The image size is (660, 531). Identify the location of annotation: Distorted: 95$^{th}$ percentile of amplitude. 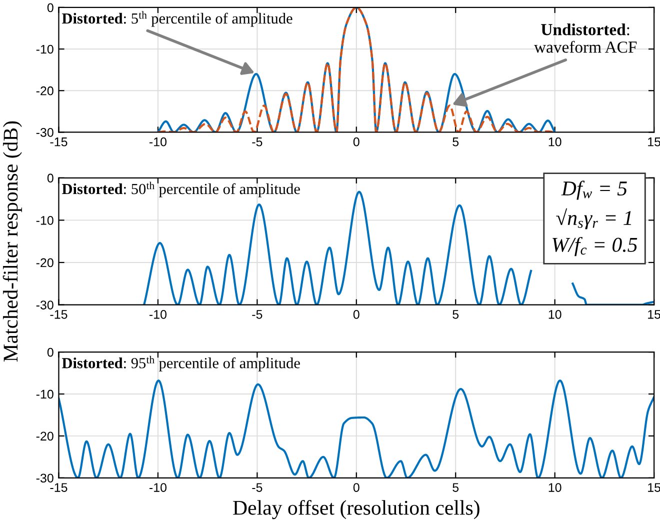
(181, 364).